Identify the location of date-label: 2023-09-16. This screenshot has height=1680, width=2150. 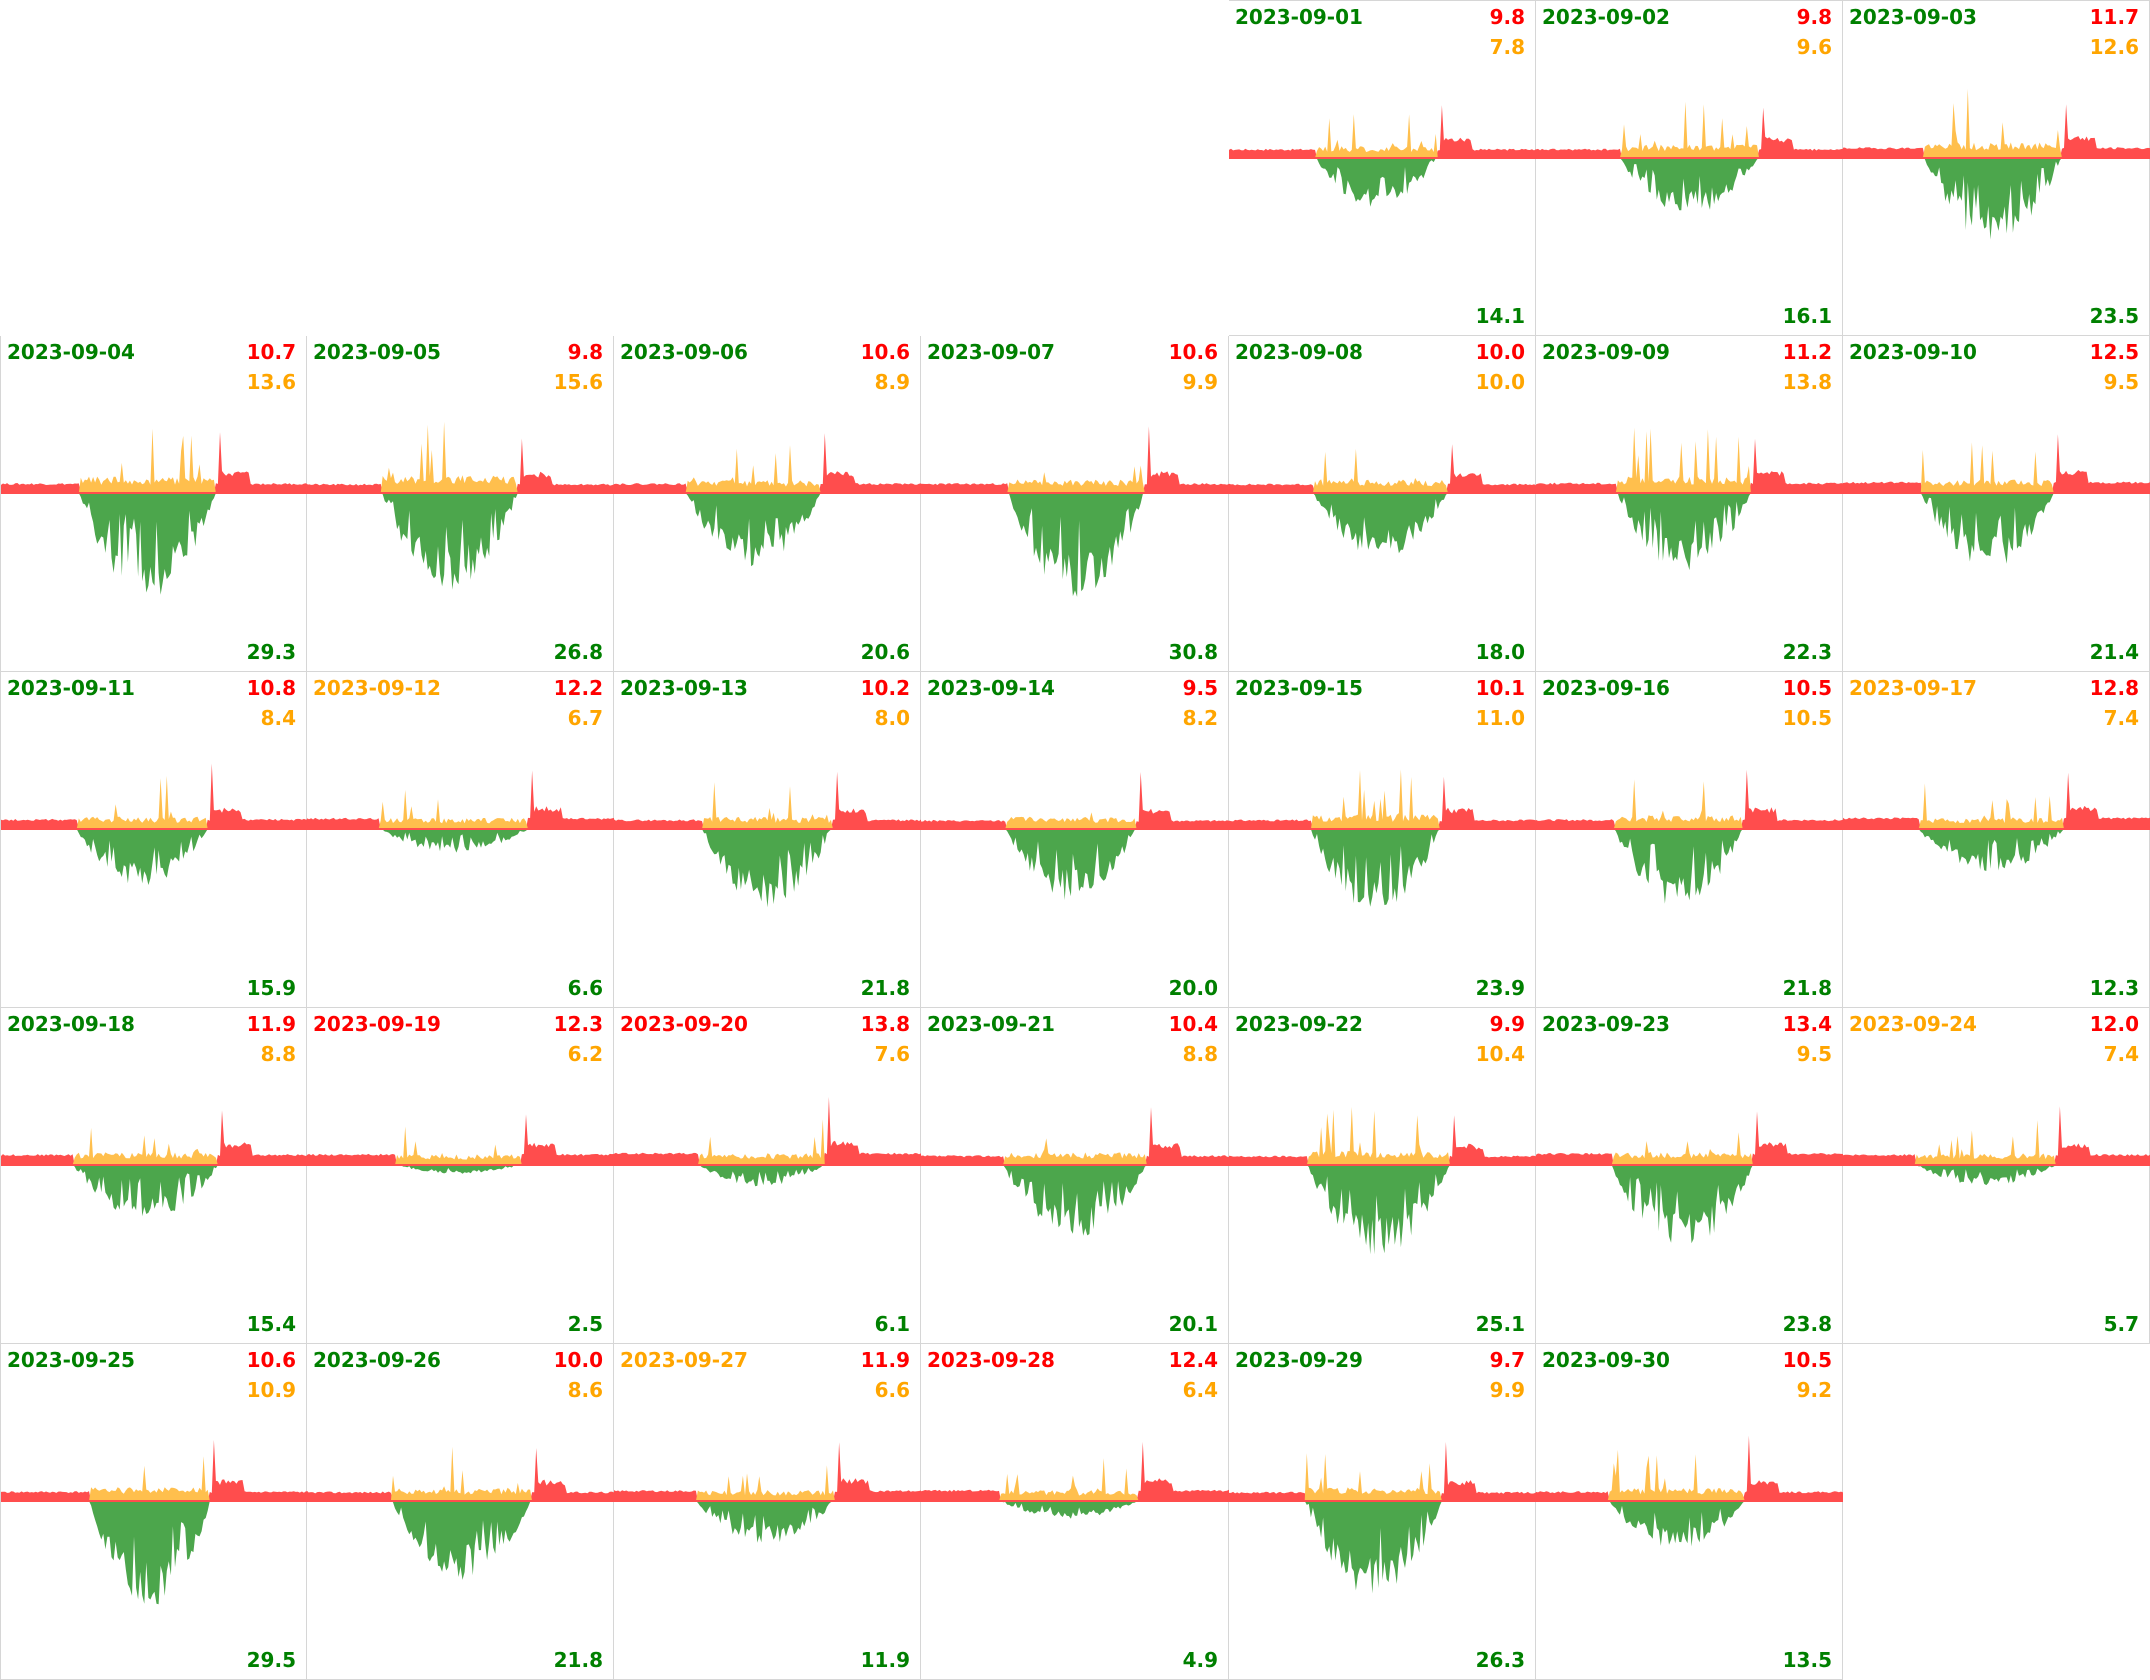
(1606, 688).